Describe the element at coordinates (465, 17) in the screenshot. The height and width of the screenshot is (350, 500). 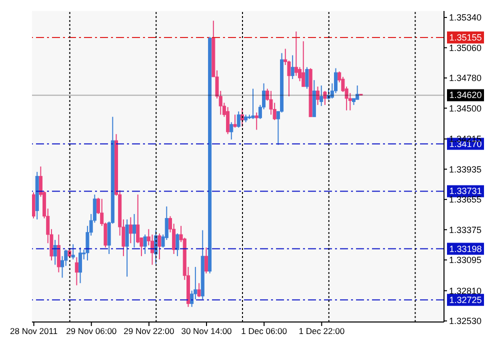
I see `y-tick-label: 1.35340` at that location.